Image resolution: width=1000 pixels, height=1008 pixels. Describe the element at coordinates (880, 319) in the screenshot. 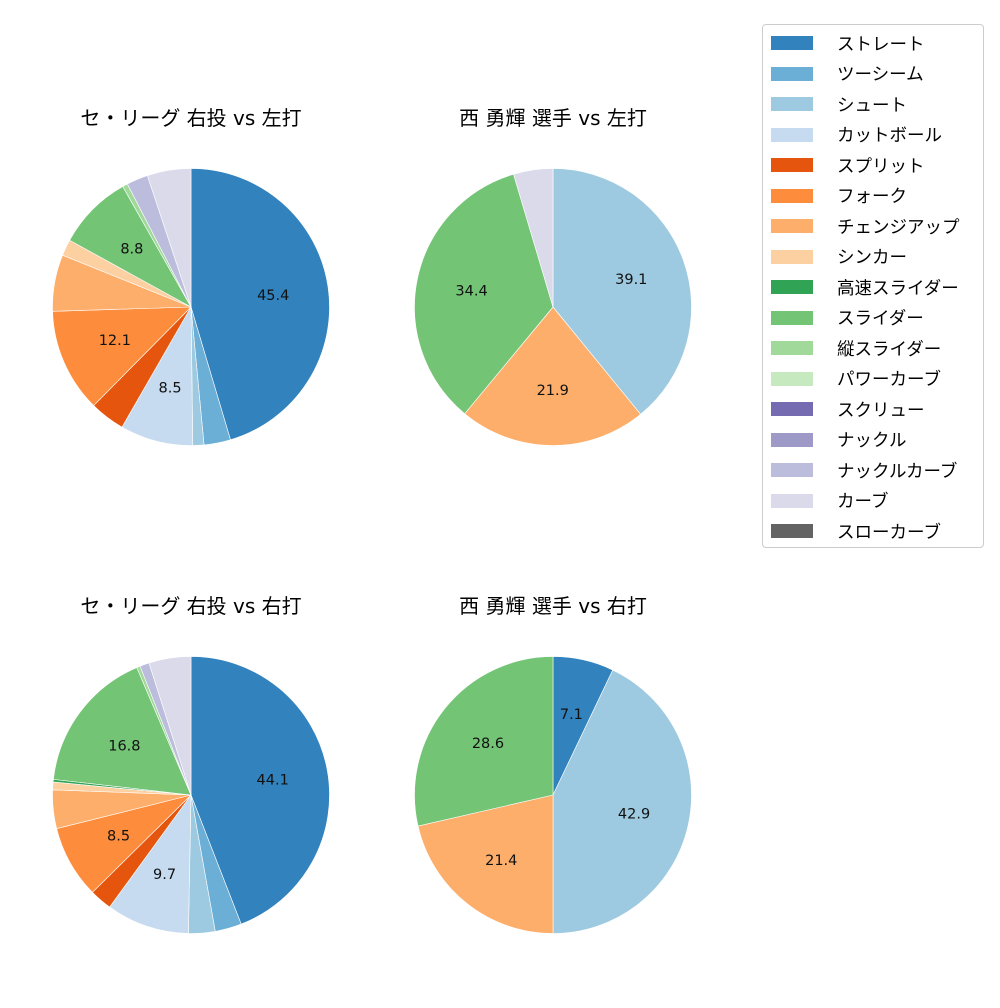

I see `legend-label: スライダー` at that location.